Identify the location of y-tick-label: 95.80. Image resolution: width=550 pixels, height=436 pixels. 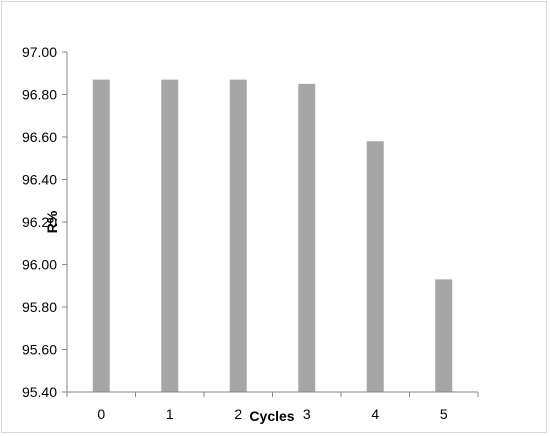
(39, 307).